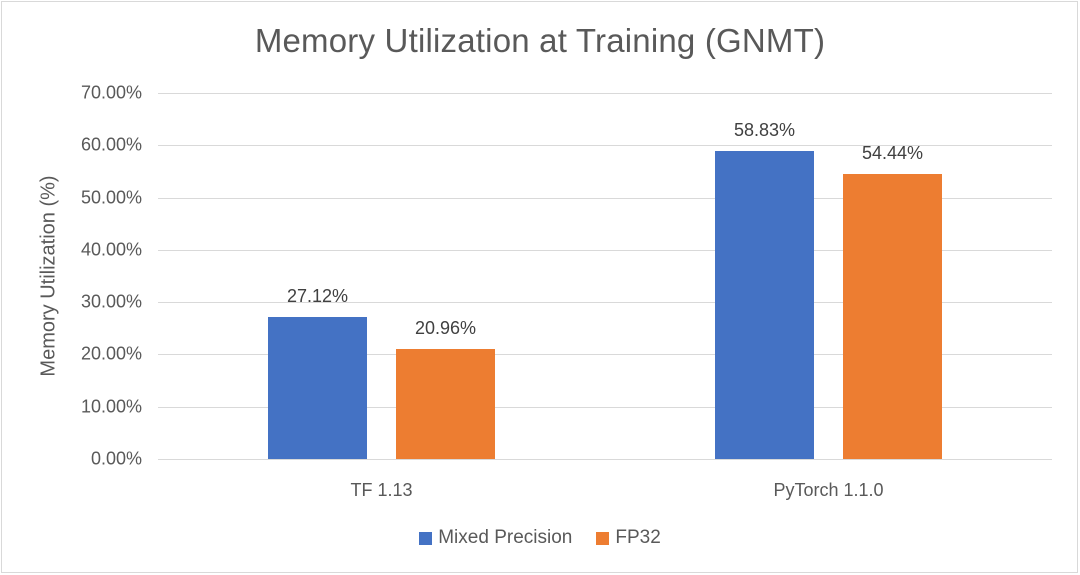 This screenshot has width=1080, height=575. Describe the element at coordinates (381, 490) in the screenshot. I see `x-category-label: TF 1.13` at that location.